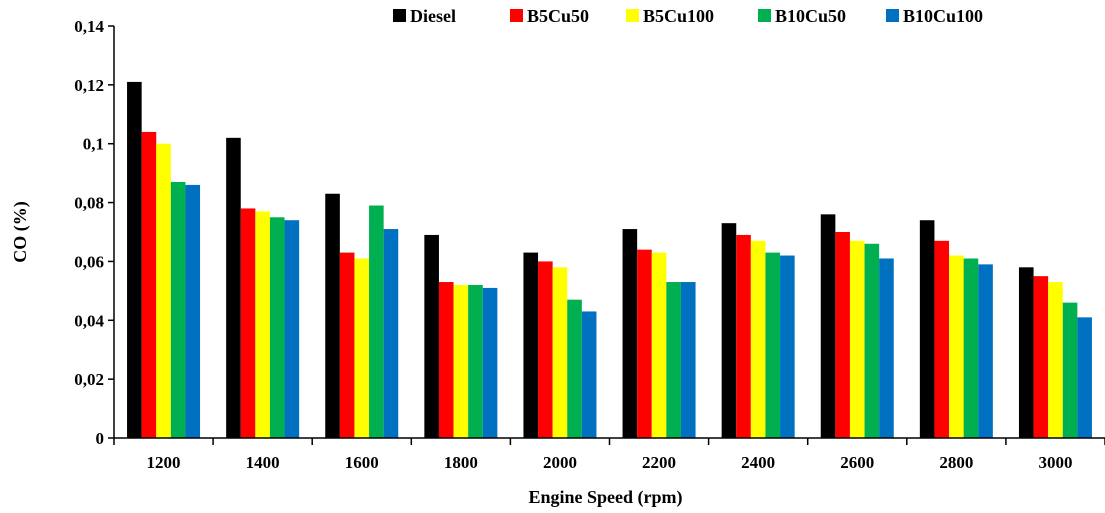  I want to click on x-ticks: 1200 1400 1600 1800 2000 2200 2400 2600 2800 3000, so click(609, 455).